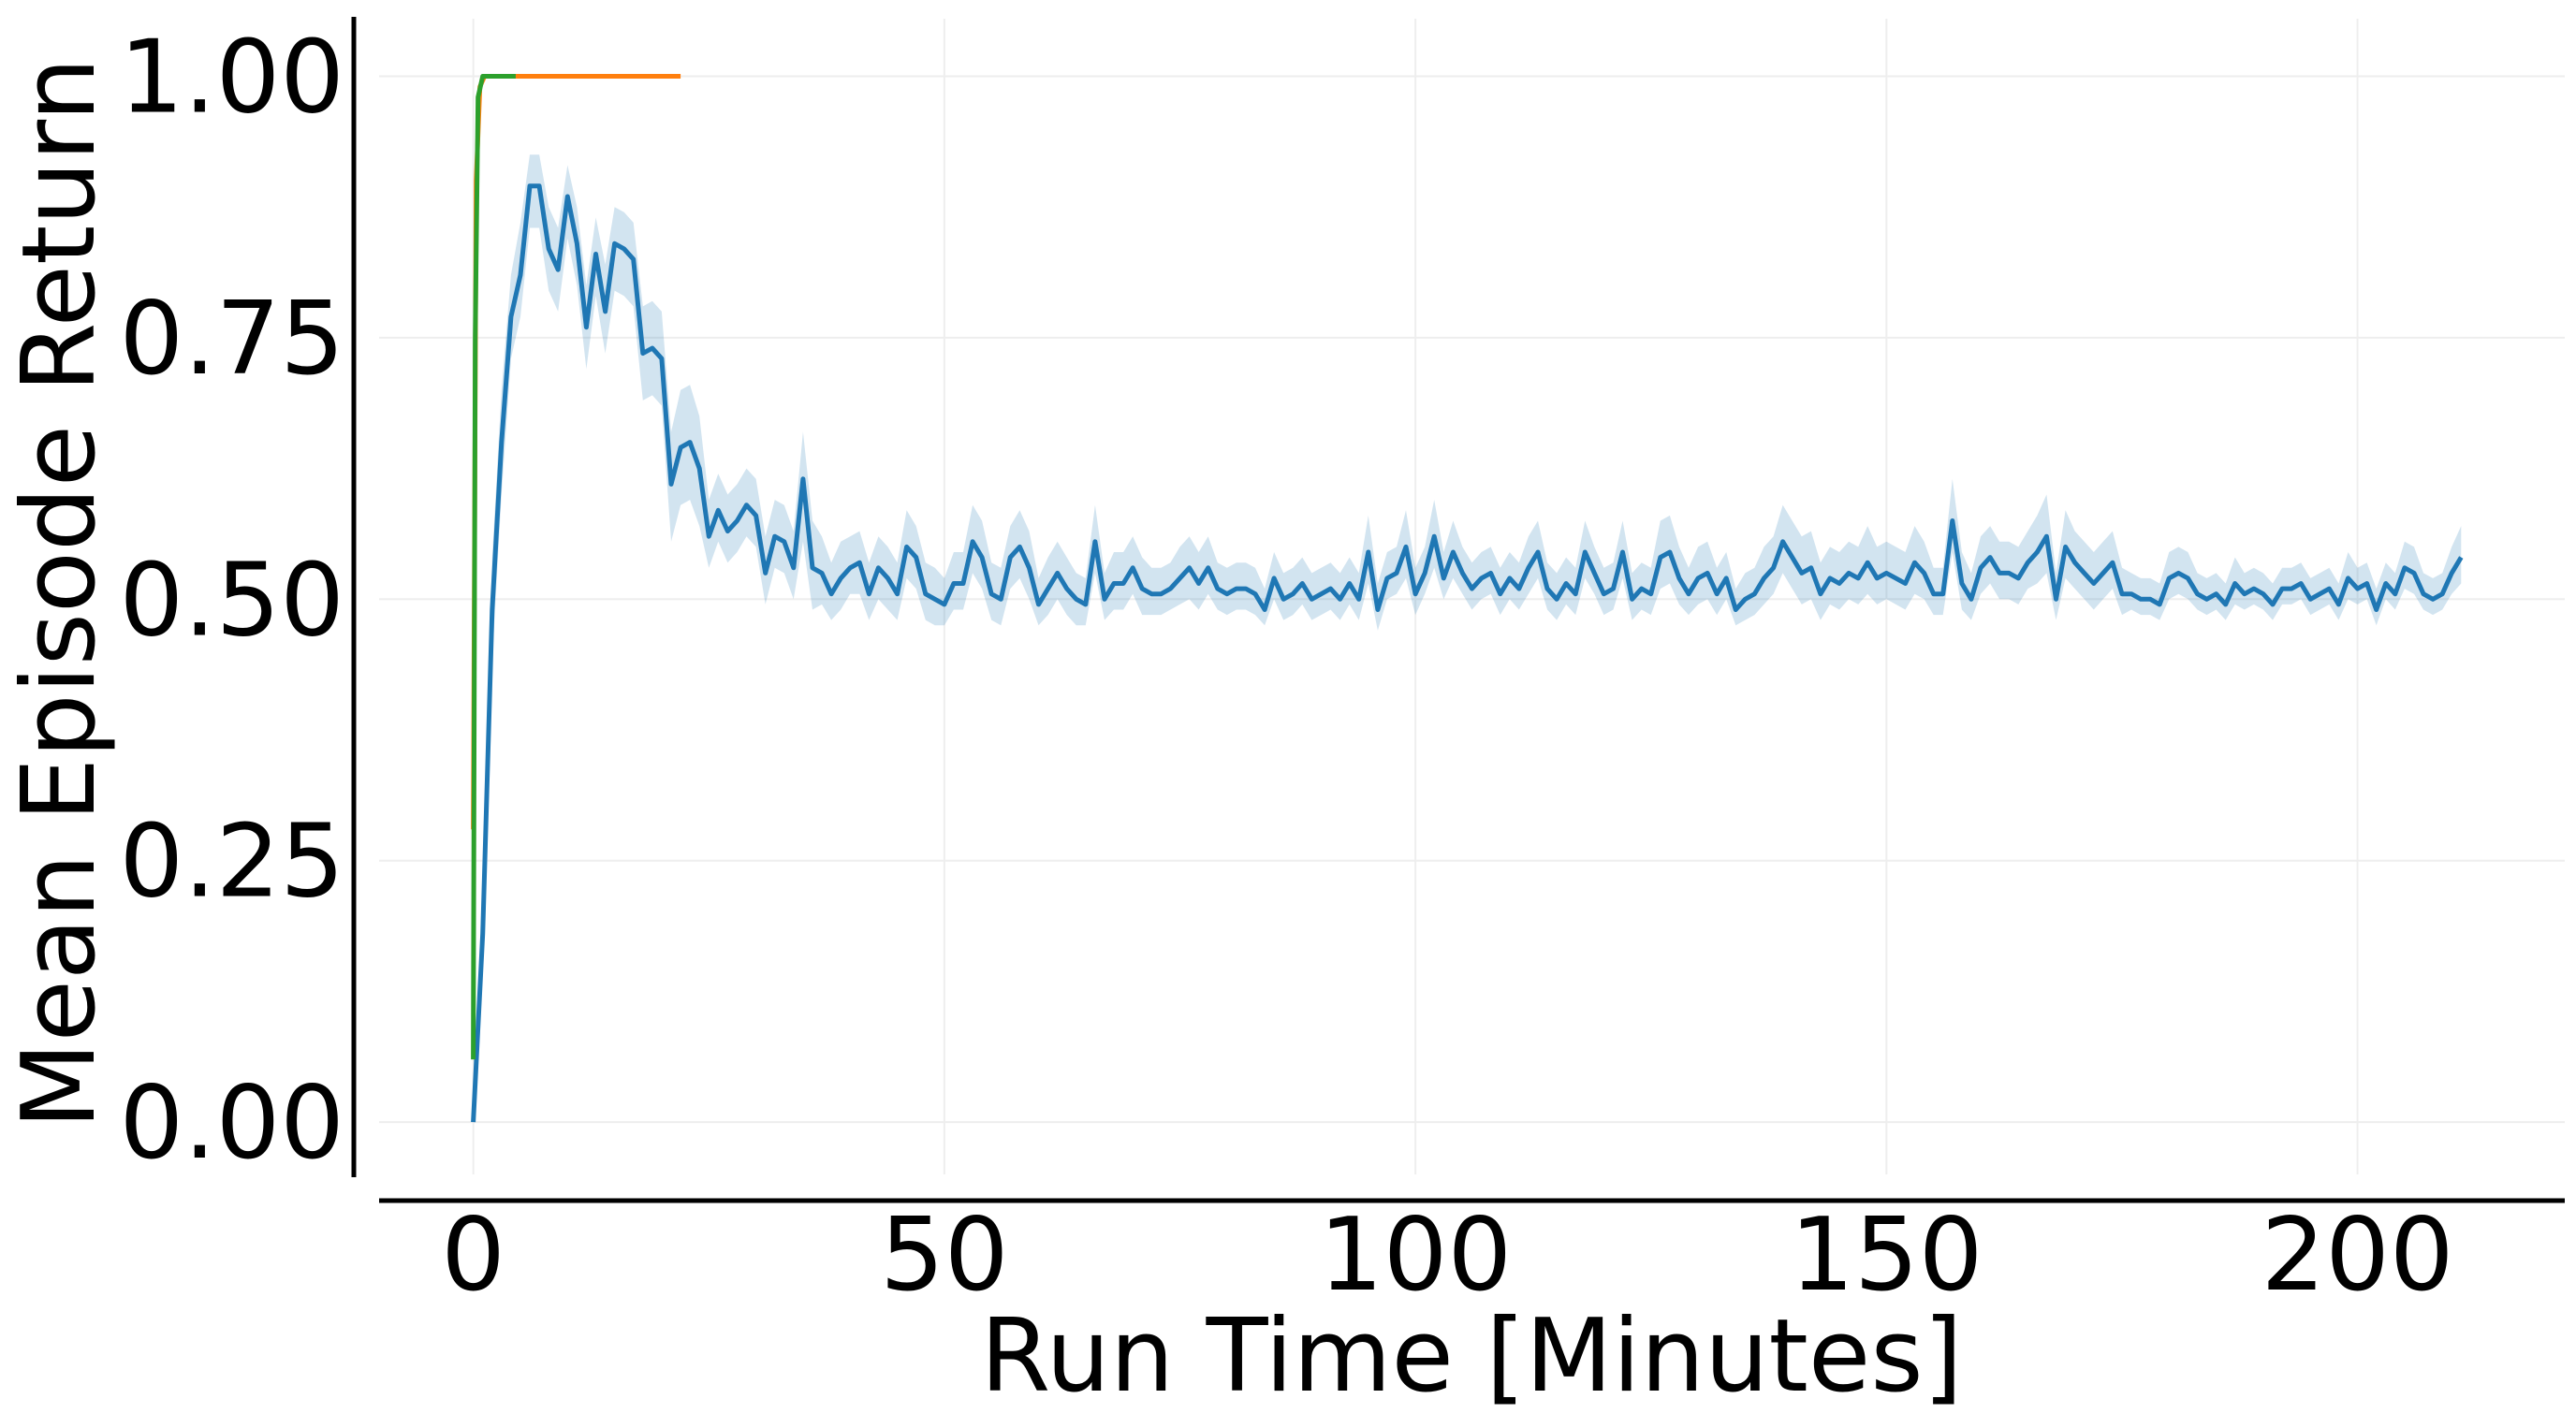  I want to click on x-tick-labels: 0 50 100 150 200, so click(1447, 1256).